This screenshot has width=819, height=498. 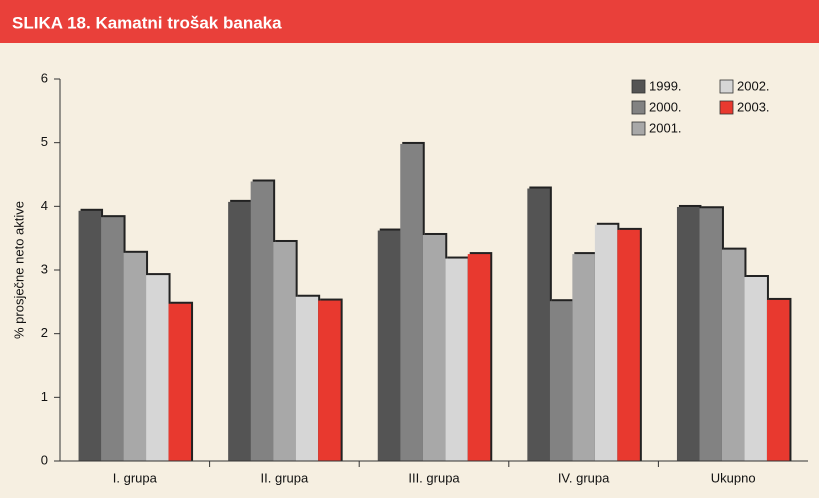 What do you see at coordinates (285, 477) in the screenshot?
I see `x-tick-label: II. grupa` at bounding box center [285, 477].